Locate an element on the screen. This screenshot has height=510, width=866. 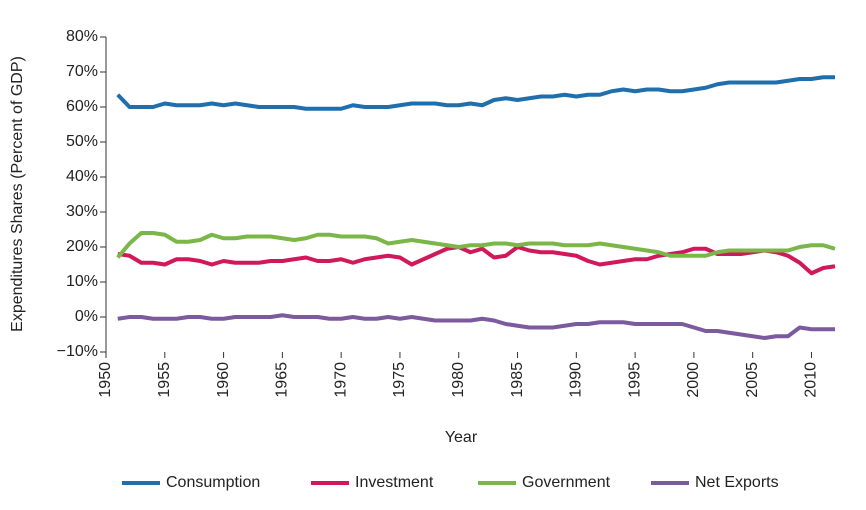
y-tick-label: 70% is located at coordinates (82, 71).